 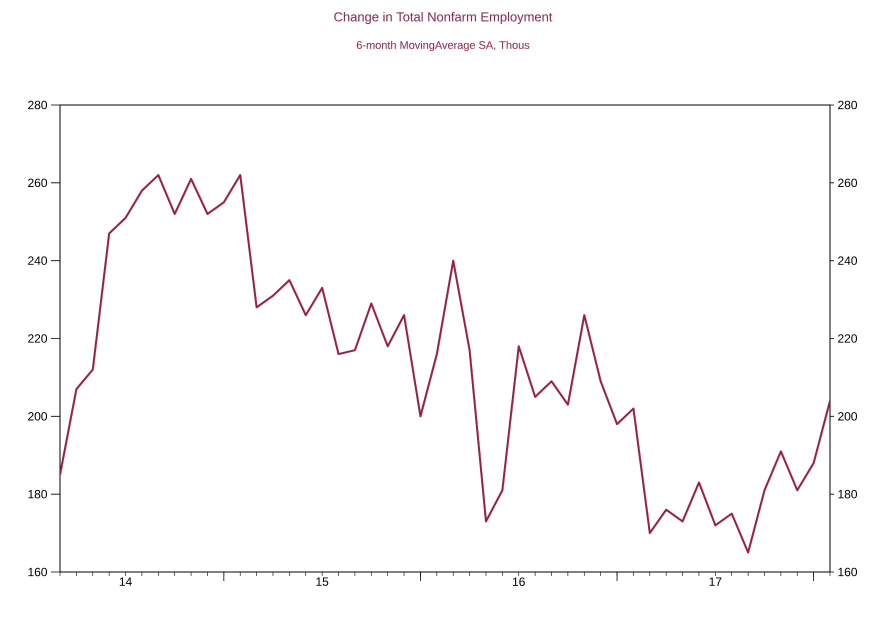 I want to click on y-tick-label: 220, so click(x=38, y=338).